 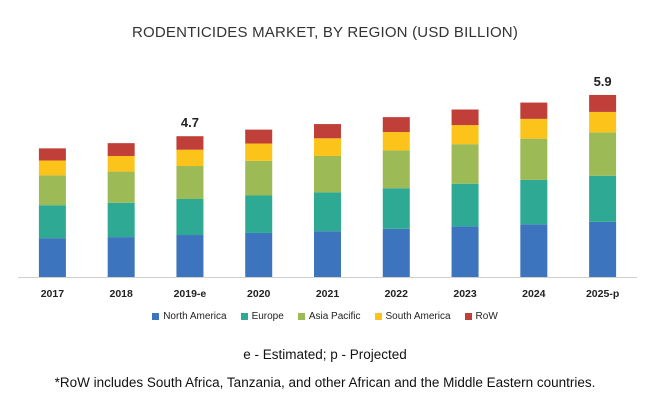 What do you see at coordinates (327, 147) in the screenshot?
I see `bar-segment-south-america-2021` at bounding box center [327, 147].